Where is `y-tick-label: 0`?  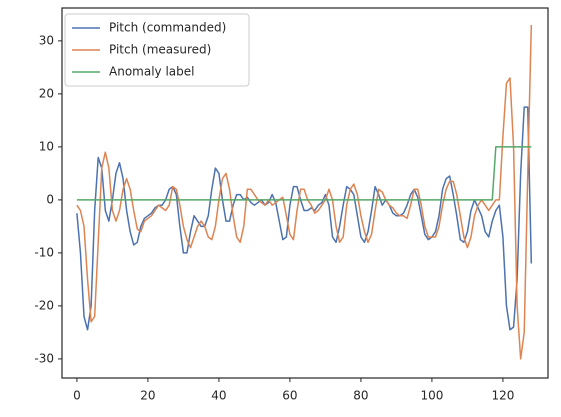
y-tick-label: 0 is located at coordinates (50, 199).